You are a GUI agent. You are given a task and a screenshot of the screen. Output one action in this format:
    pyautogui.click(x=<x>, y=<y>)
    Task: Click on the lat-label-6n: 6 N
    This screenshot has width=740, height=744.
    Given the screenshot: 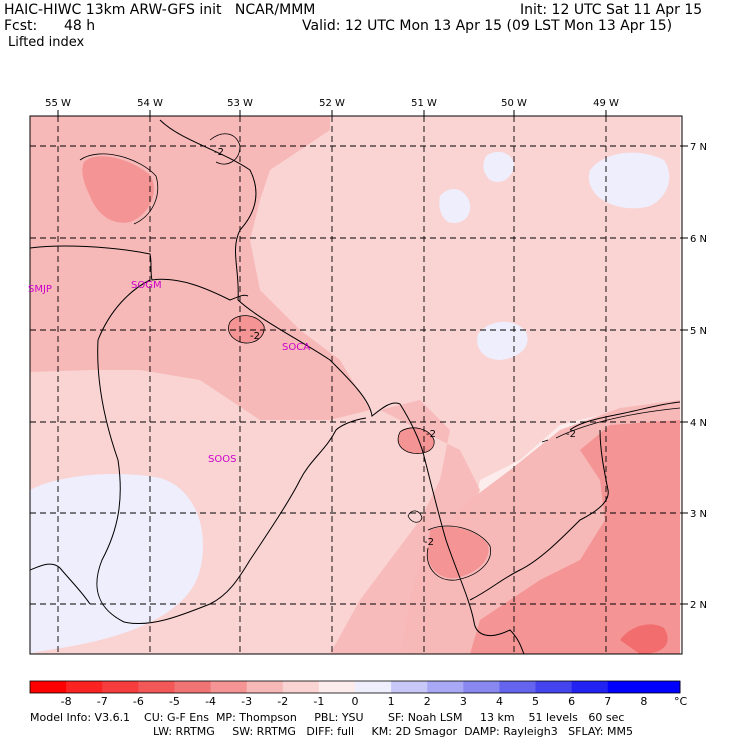 What is the action you would take?
    pyautogui.click(x=698, y=239)
    